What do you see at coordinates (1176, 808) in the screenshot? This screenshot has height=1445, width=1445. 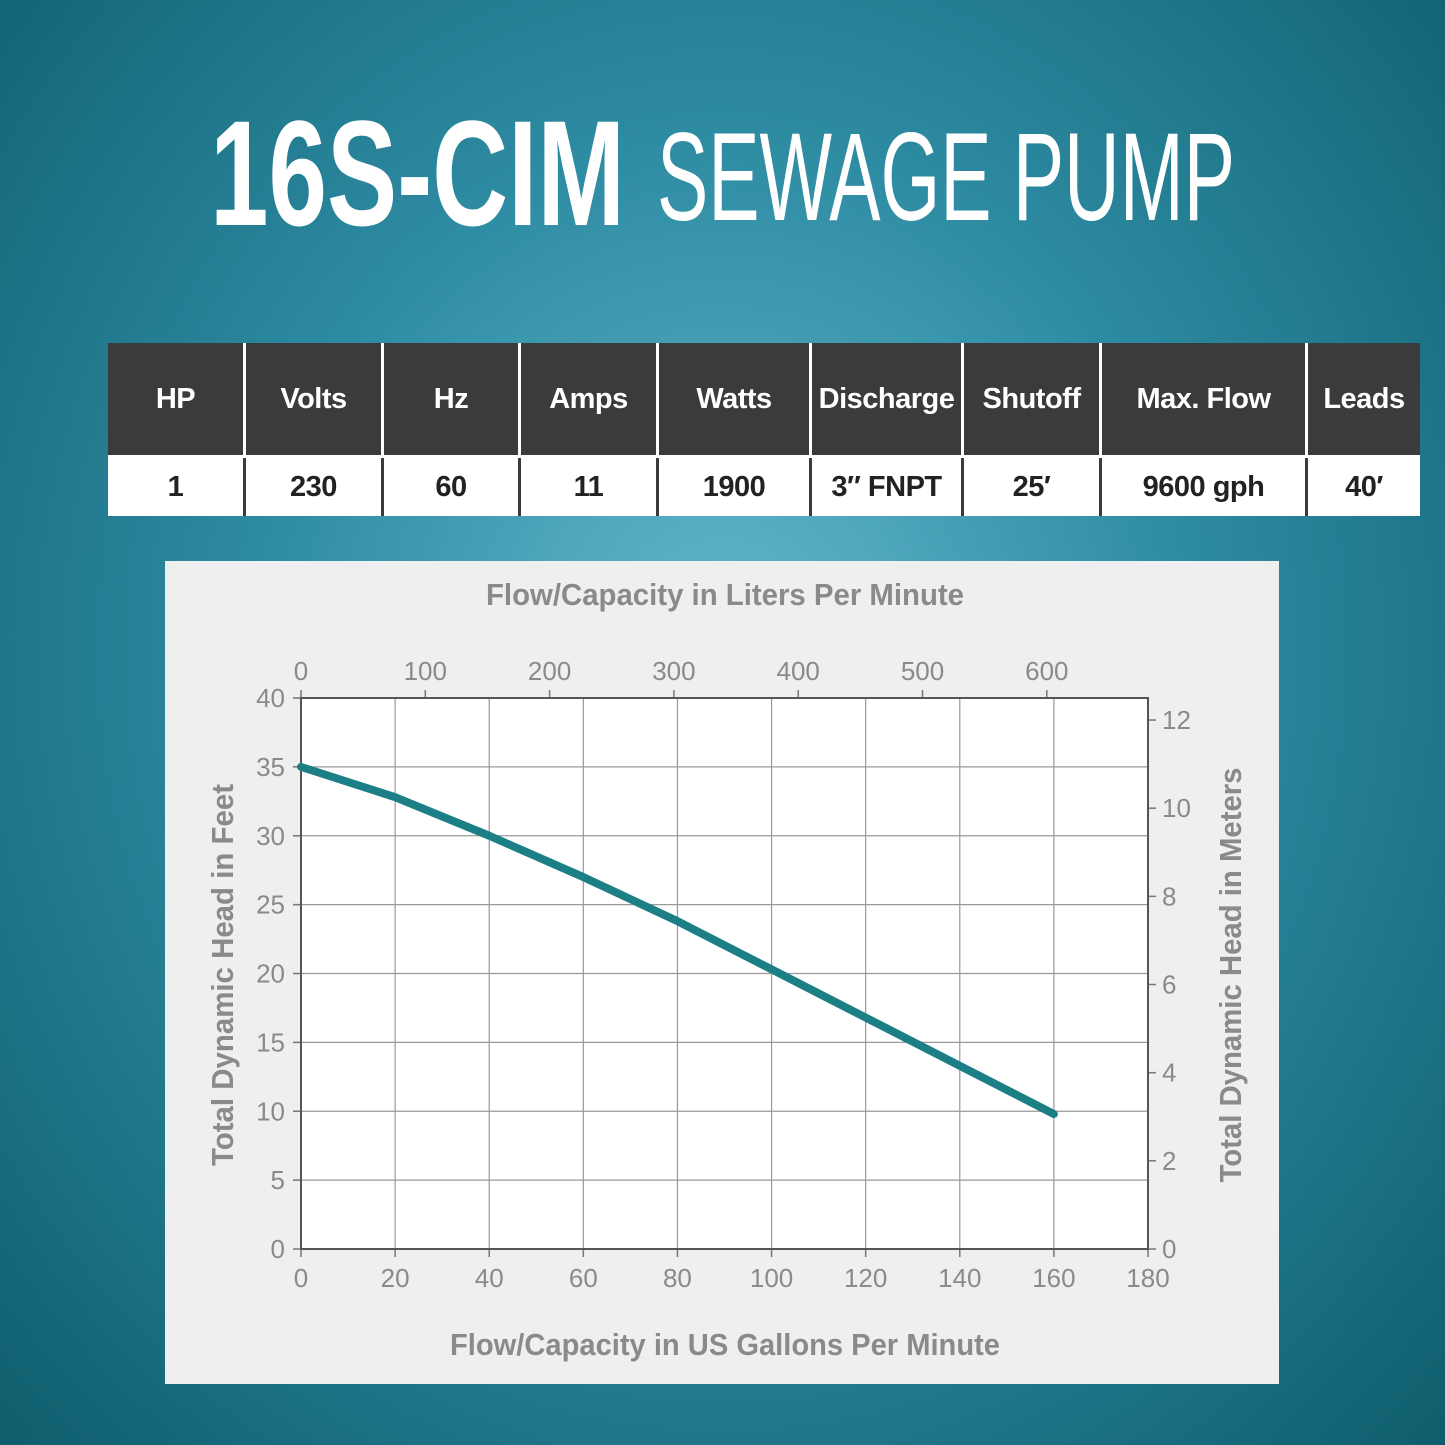 I see `y2-tick-label: 10` at bounding box center [1176, 808].